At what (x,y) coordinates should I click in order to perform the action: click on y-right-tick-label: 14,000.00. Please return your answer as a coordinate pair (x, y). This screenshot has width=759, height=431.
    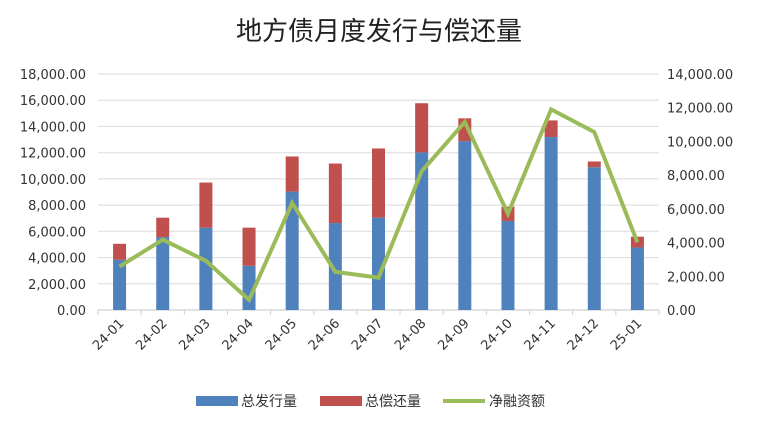
    Looking at the image, I should click on (700, 75).